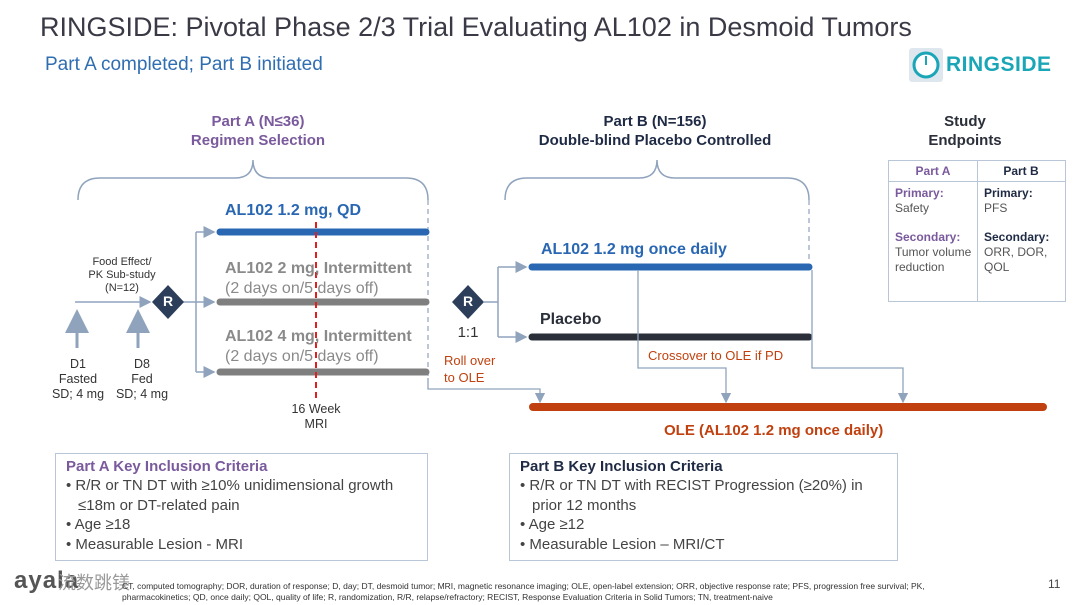 This screenshot has height=605, width=1080. What do you see at coordinates (926, 65) in the screenshot?
I see `ringside-logo-icon` at bounding box center [926, 65].